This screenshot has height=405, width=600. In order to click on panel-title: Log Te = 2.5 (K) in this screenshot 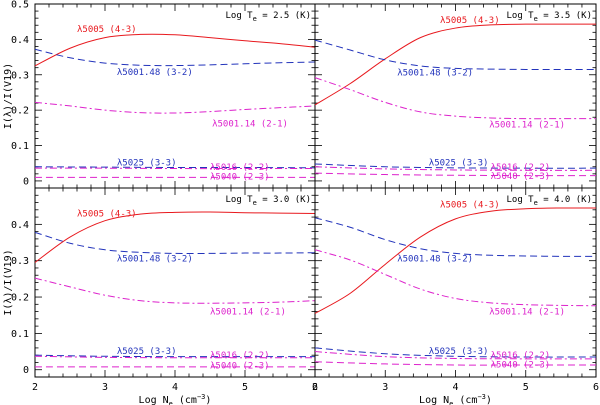, I will do `click(269, 17)`.